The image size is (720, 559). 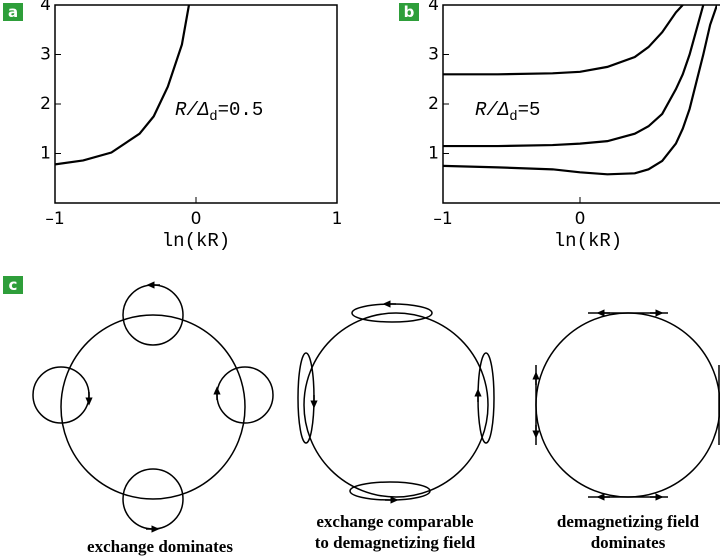 What do you see at coordinates (628, 521) in the screenshot?
I see `caption: demagnetizing field` at bounding box center [628, 521].